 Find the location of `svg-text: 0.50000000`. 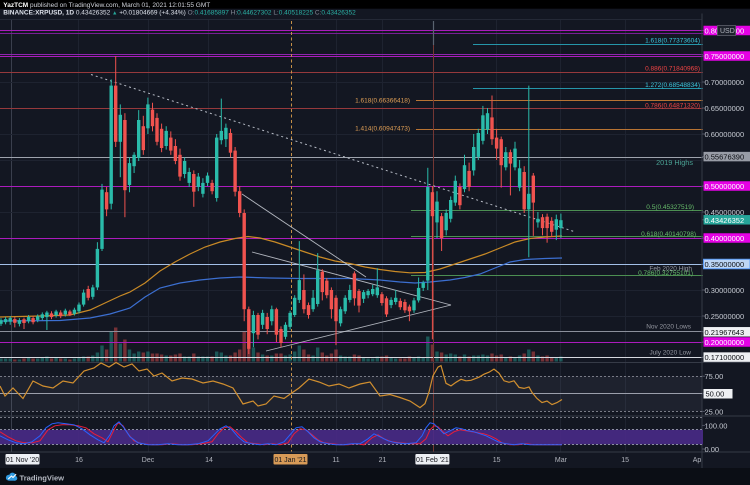

svg-text: 0.50000000 is located at coordinates (725, 186).